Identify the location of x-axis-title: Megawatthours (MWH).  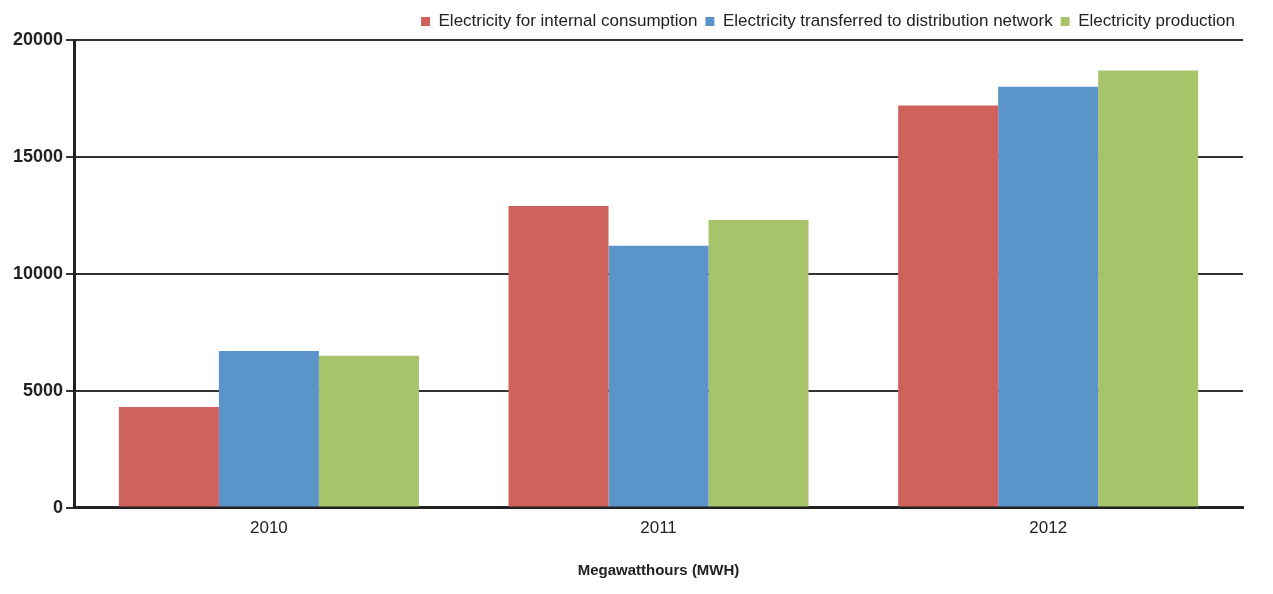
(658, 570).